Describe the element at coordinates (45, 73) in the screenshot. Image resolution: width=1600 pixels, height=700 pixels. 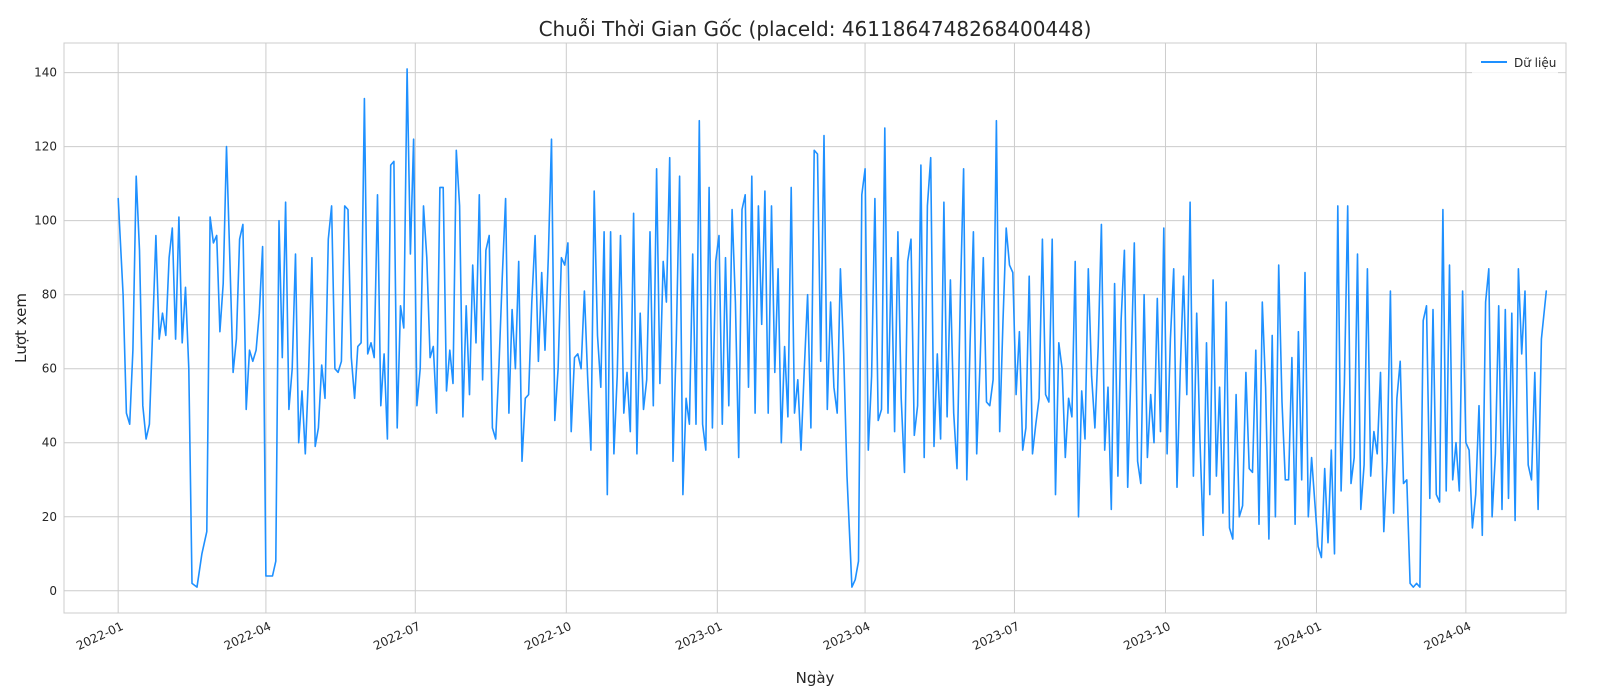
I see `y-tick-label: 140` at that location.